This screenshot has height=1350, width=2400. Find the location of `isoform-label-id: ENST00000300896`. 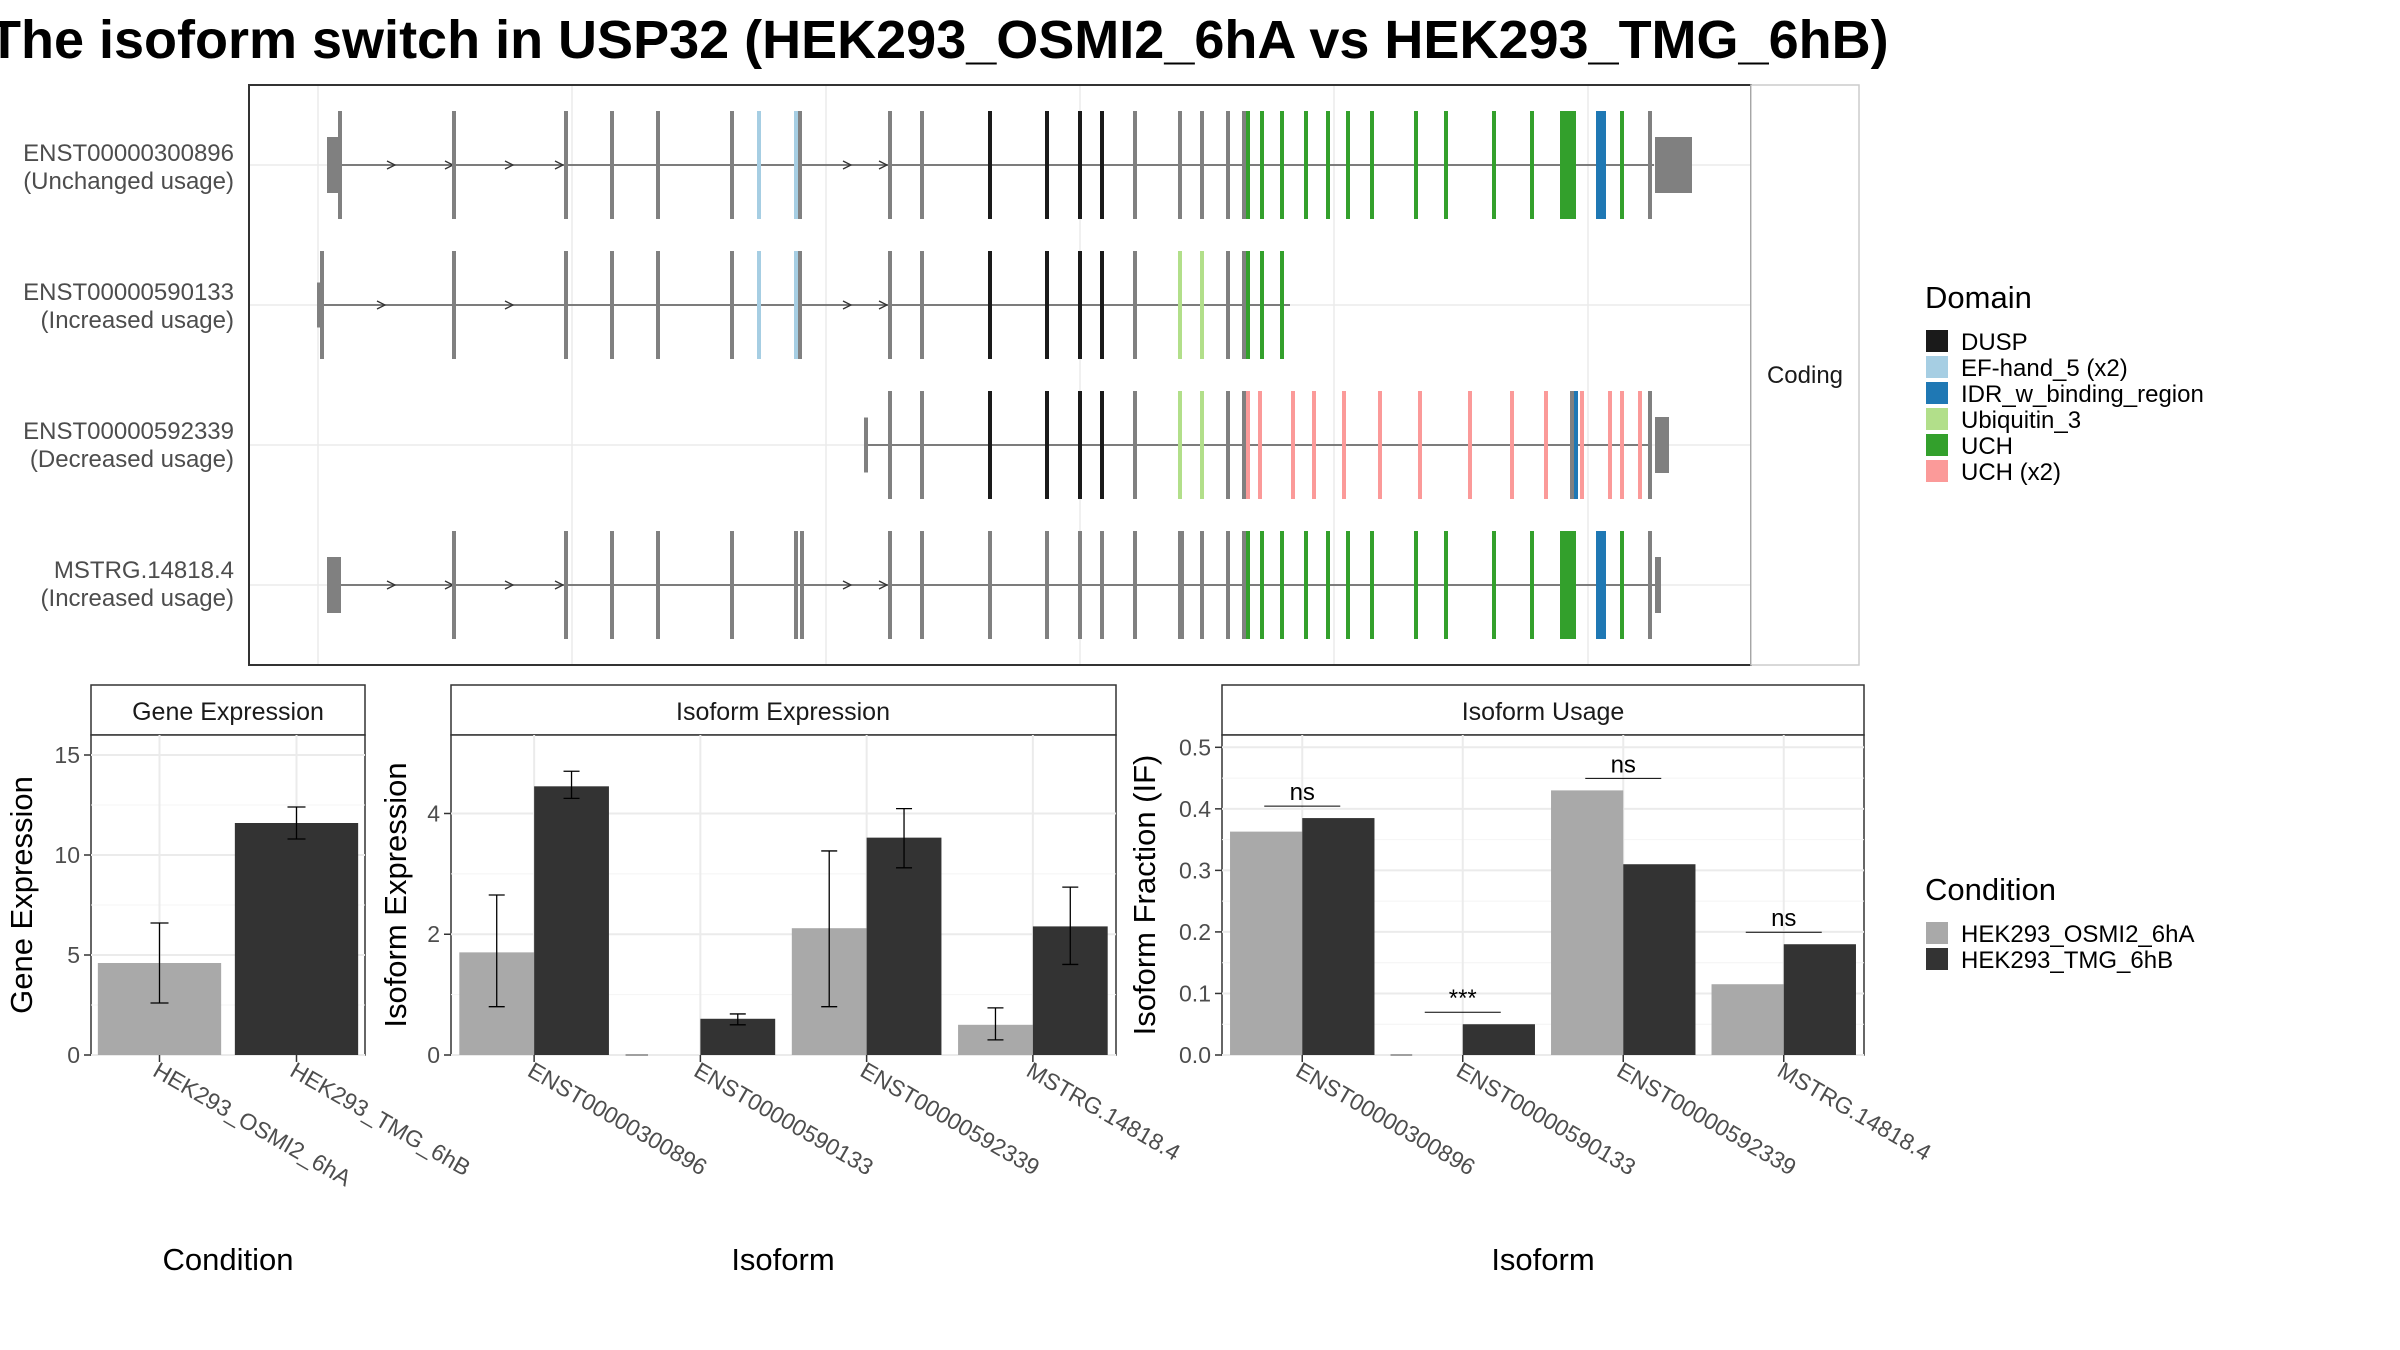

isoform-label-id: ENST00000300896 is located at coordinates (128, 153).